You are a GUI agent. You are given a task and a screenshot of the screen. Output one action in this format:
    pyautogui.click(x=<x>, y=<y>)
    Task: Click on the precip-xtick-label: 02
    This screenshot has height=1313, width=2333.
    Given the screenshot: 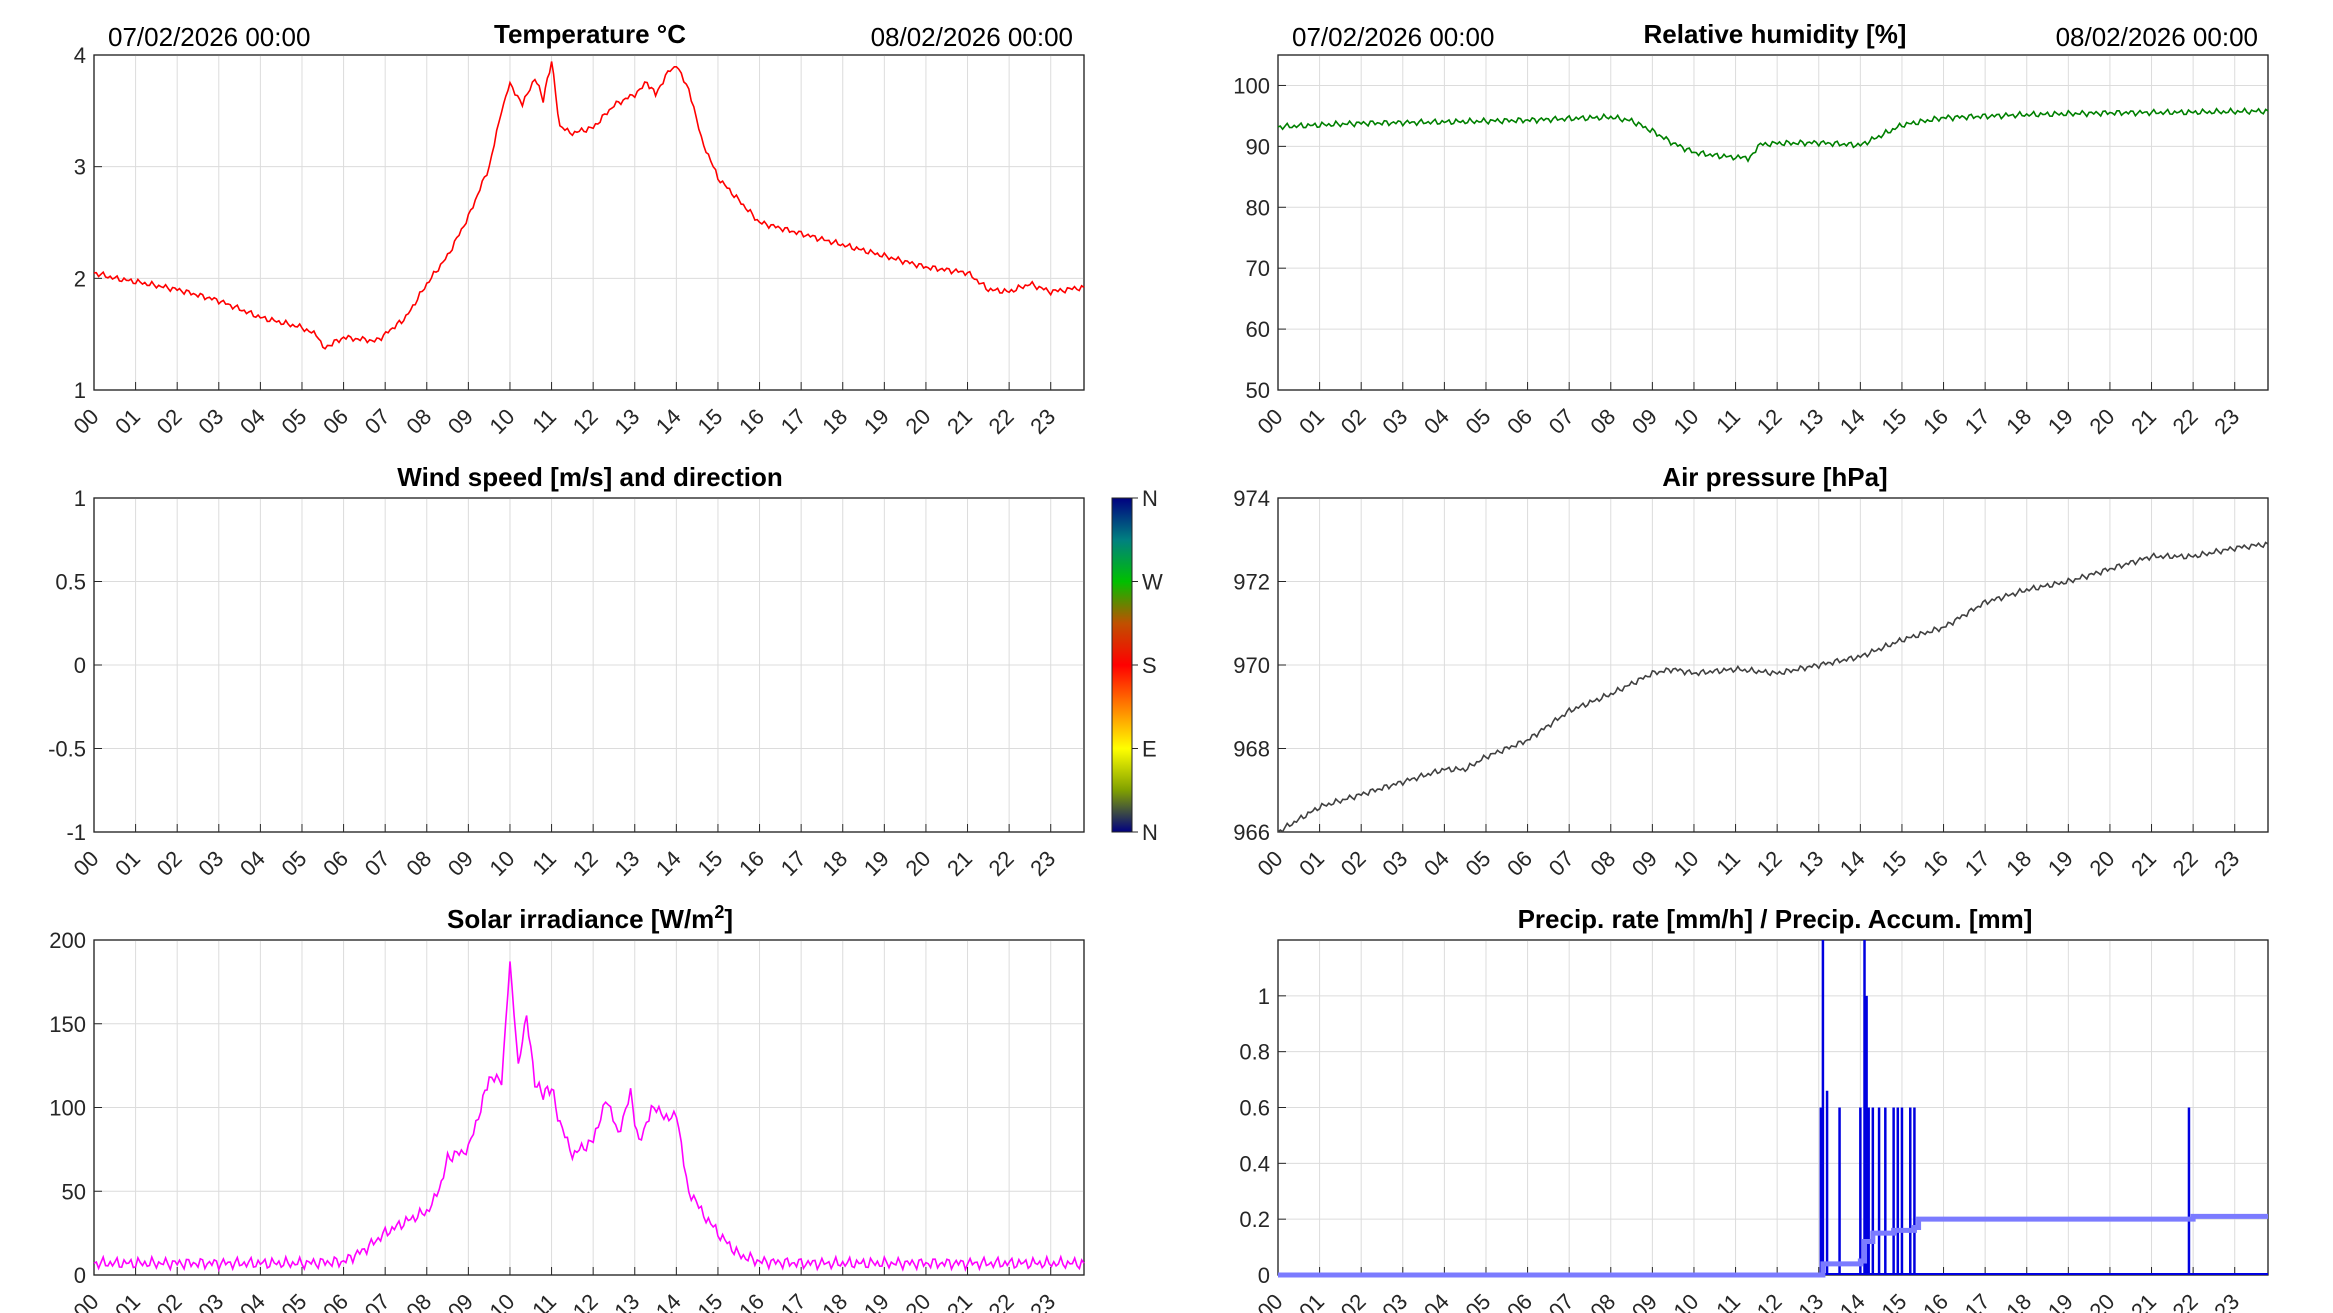 What is the action you would take?
    pyautogui.click(x=1353, y=1301)
    